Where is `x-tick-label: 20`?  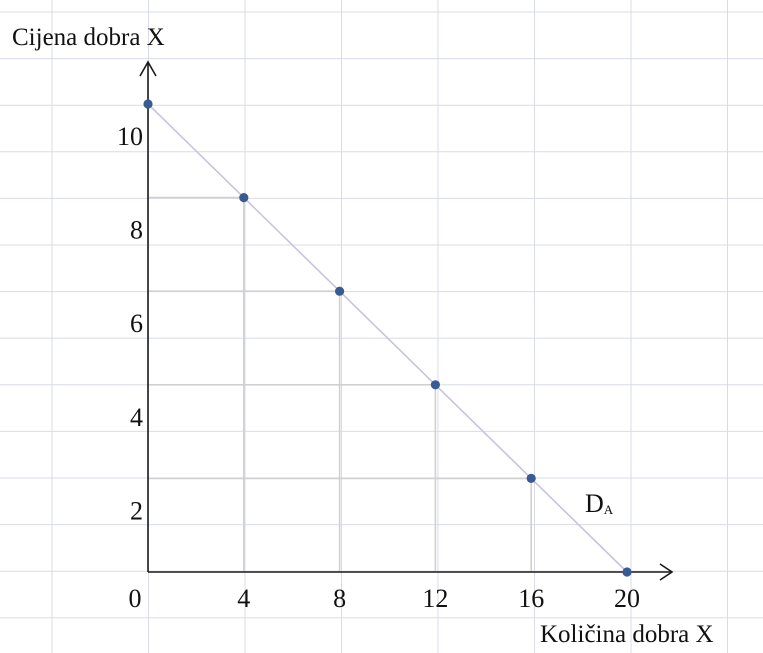 x-tick-label: 20 is located at coordinates (627, 598).